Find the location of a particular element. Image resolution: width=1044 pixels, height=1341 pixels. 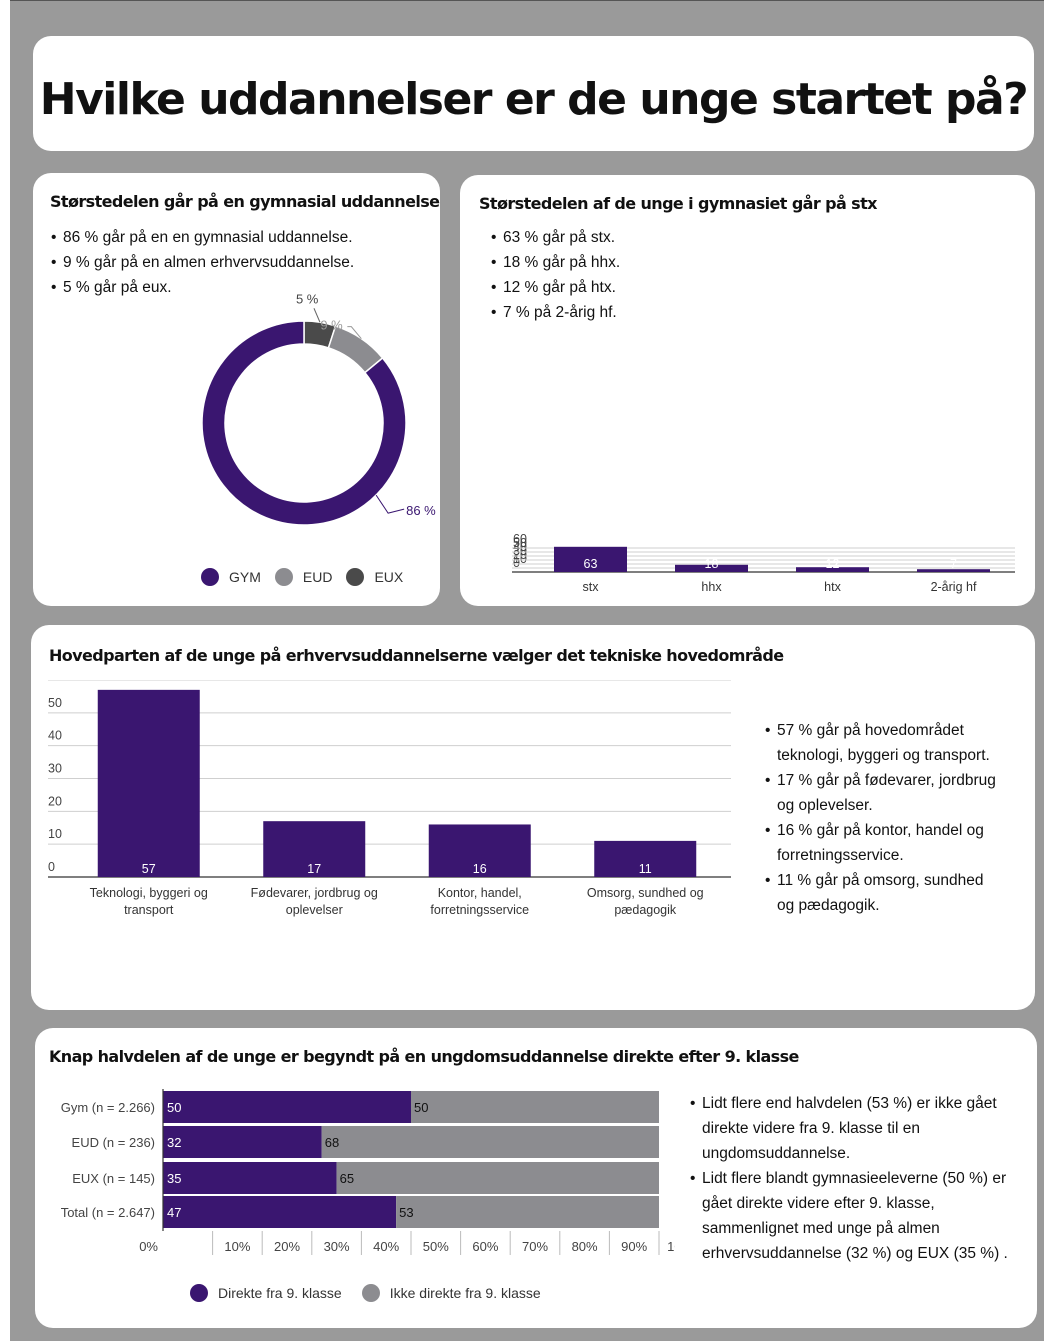

x-tick-label: Kontor, handel, is located at coordinates (480, 893).